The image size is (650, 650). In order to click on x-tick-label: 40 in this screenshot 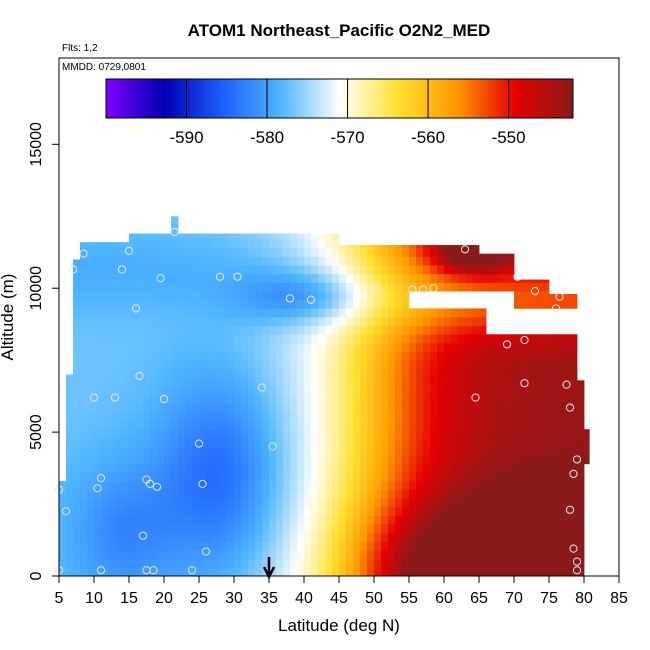, I will do `click(304, 598)`.